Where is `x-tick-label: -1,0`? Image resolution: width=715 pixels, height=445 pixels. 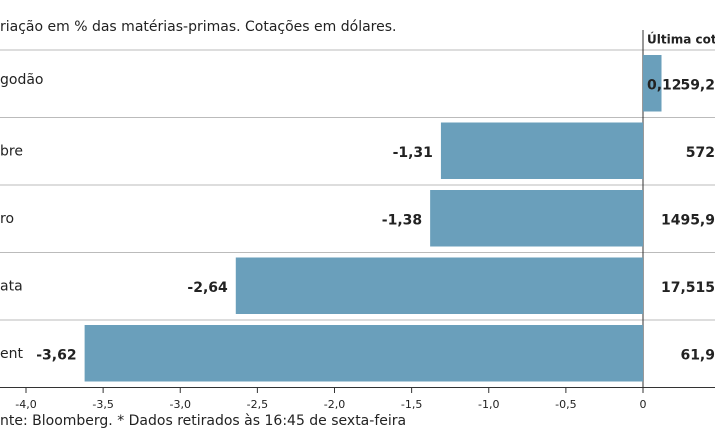
x-tick-label: -1,0 is located at coordinates (488, 404).